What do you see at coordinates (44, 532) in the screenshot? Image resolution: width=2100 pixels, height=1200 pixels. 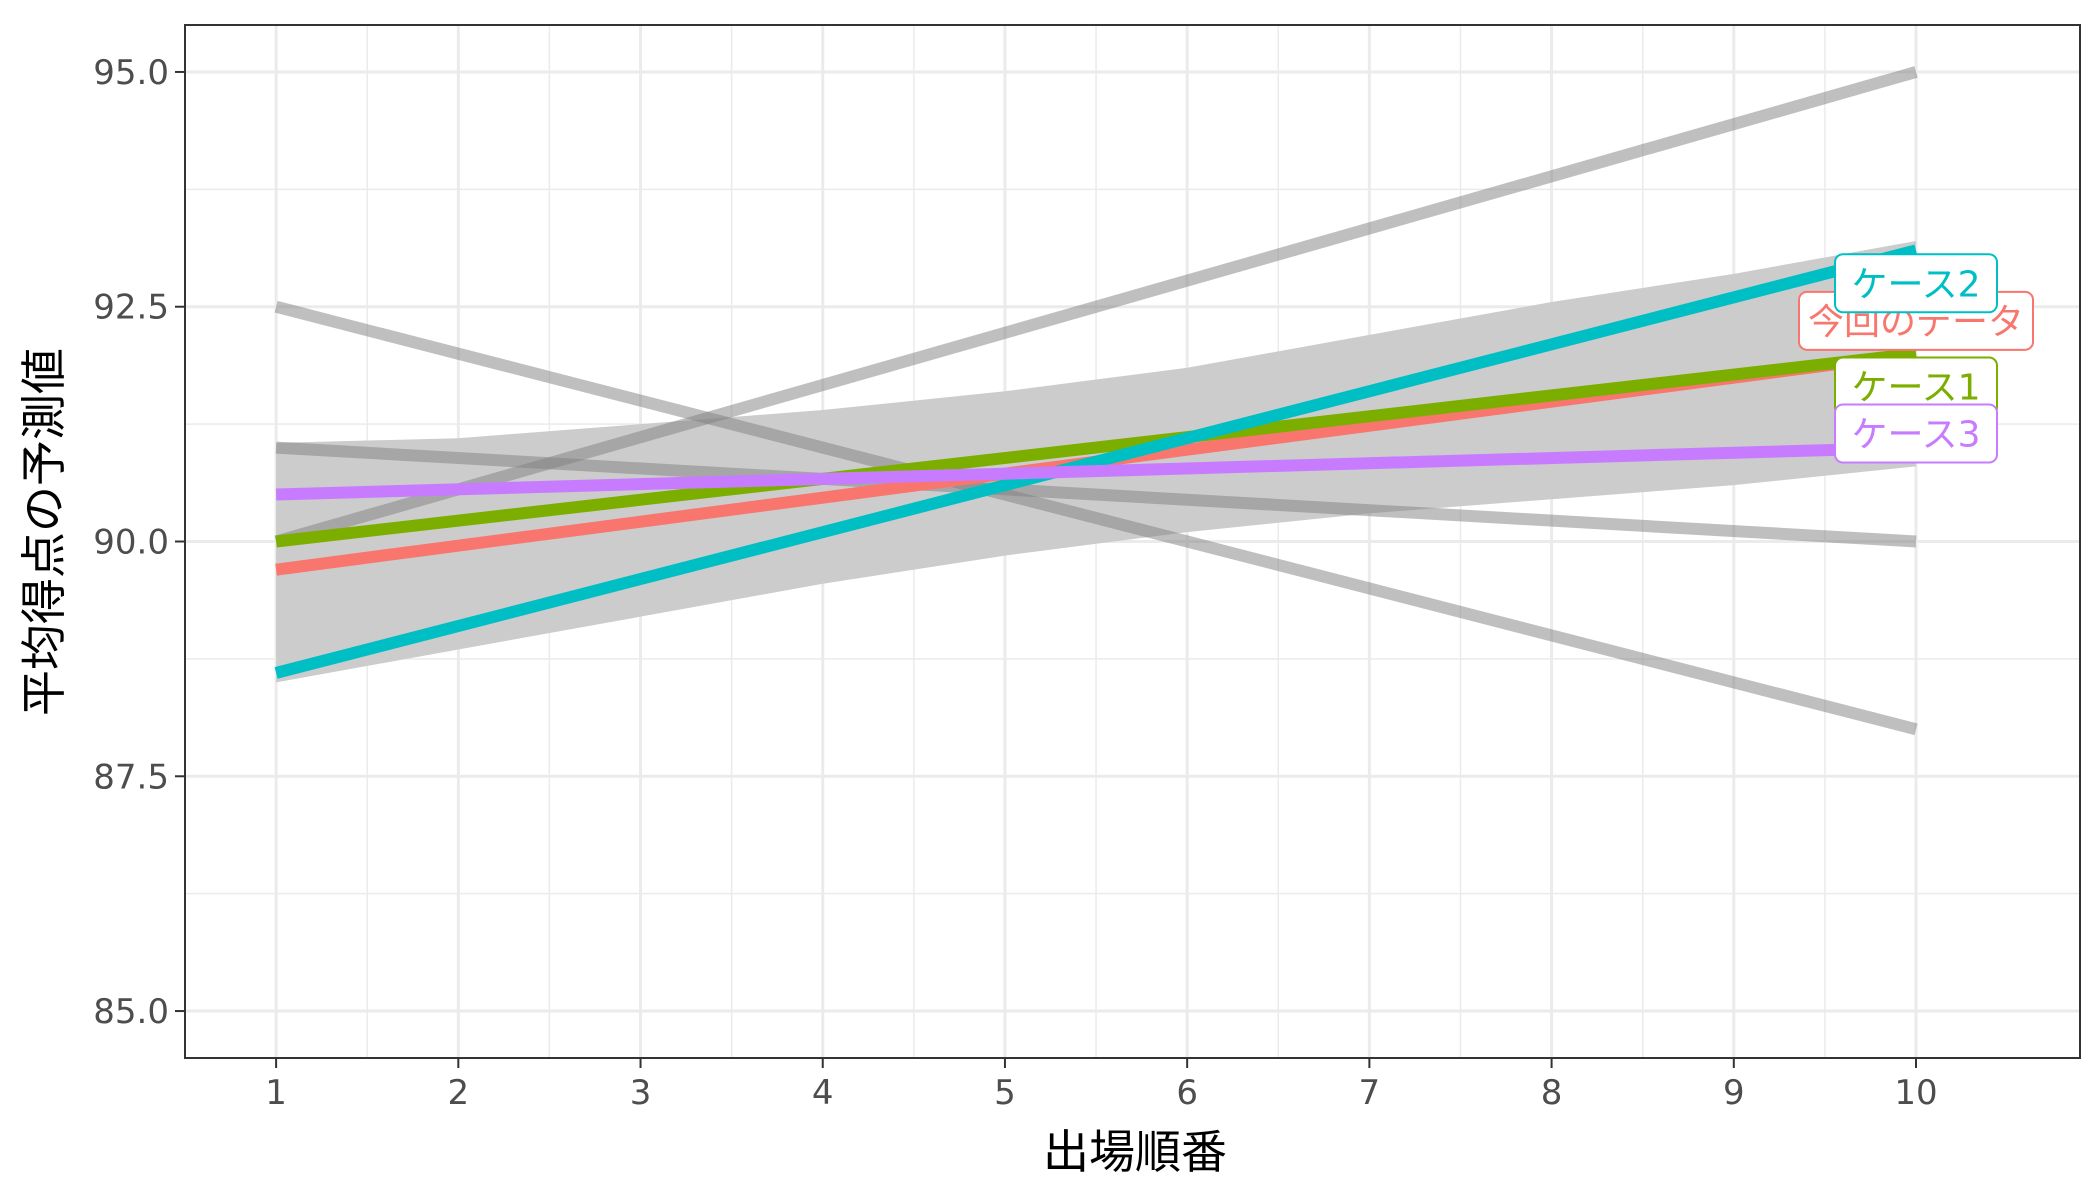 I see `y-axis-title: 平均得点の予測値` at bounding box center [44, 532].